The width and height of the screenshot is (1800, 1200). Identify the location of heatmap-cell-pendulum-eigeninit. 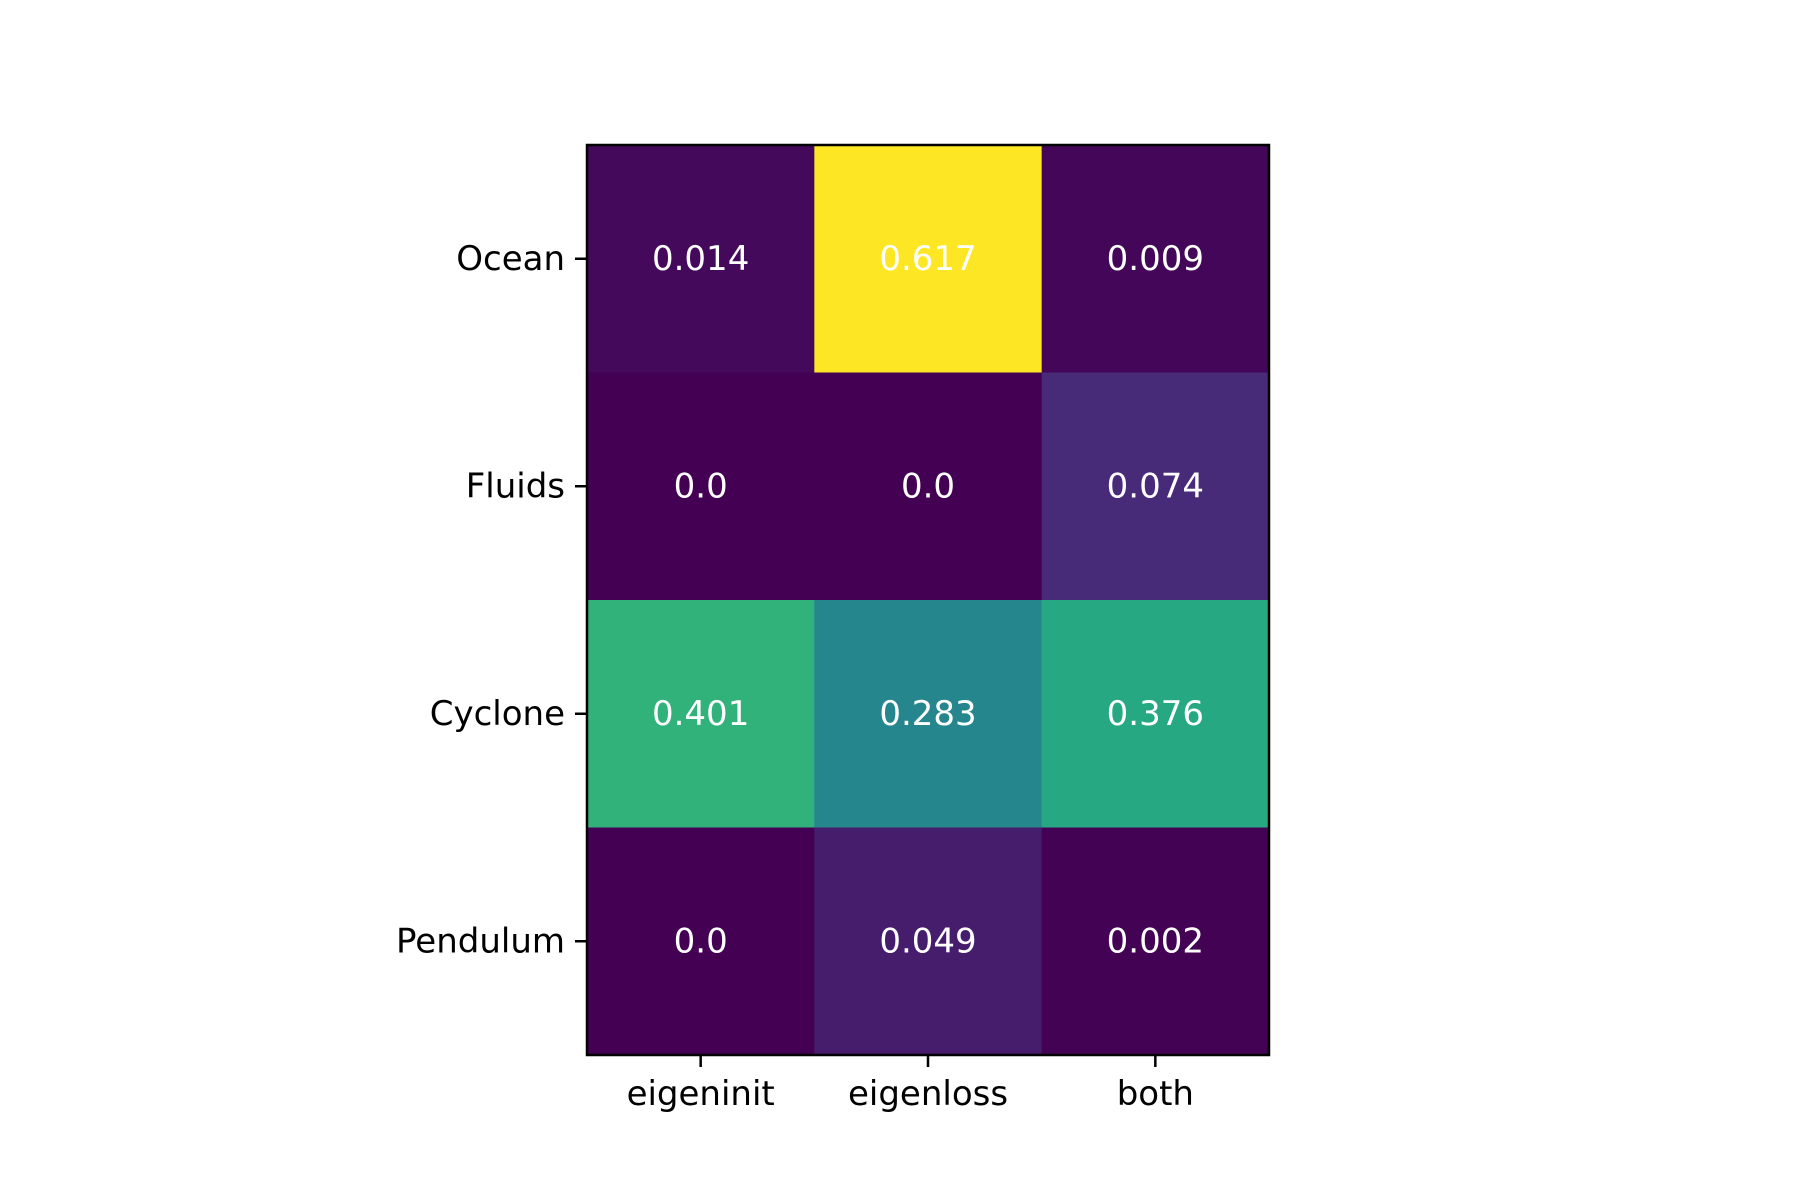
(701, 941).